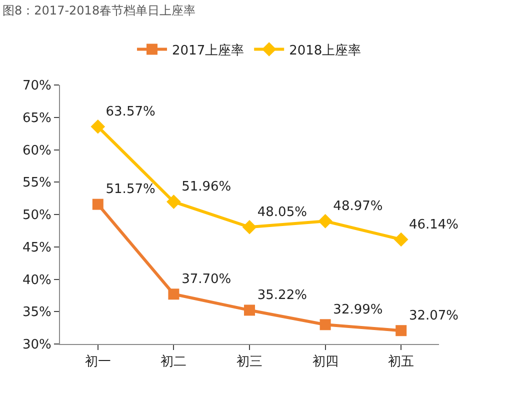 This screenshot has width=509, height=394. What do you see at coordinates (208, 50) in the screenshot?
I see `legend-label: 2017上座率` at bounding box center [208, 50].